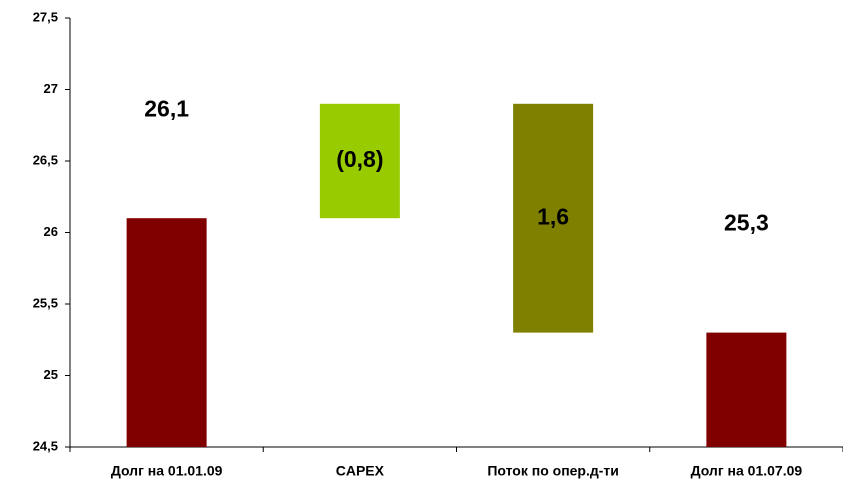  What do you see at coordinates (51, 88) in the screenshot?
I see `y-tick-label: 27` at bounding box center [51, 88].